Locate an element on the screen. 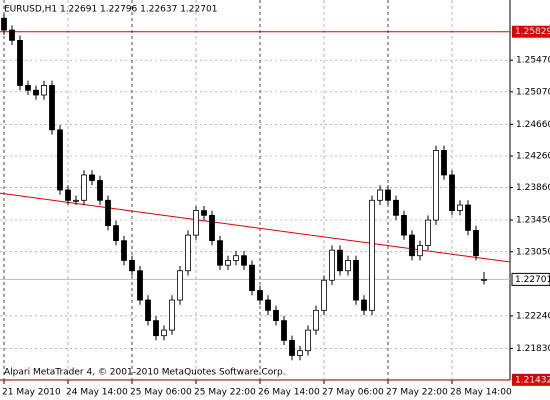  bid-label-box is located at coordinates (530, 279).